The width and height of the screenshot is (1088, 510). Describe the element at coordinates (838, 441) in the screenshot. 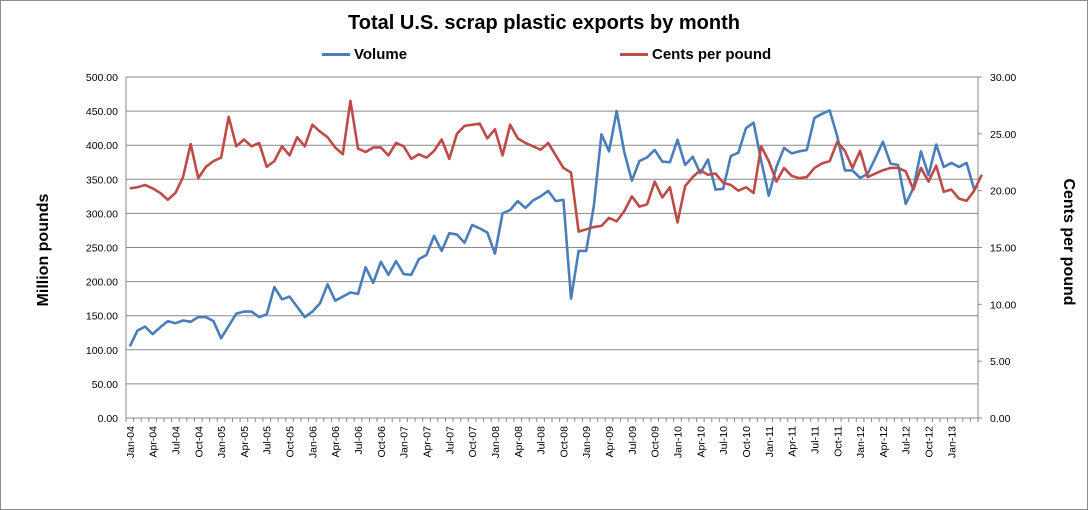

I see `x-tick-label: Oct-11` at that location.